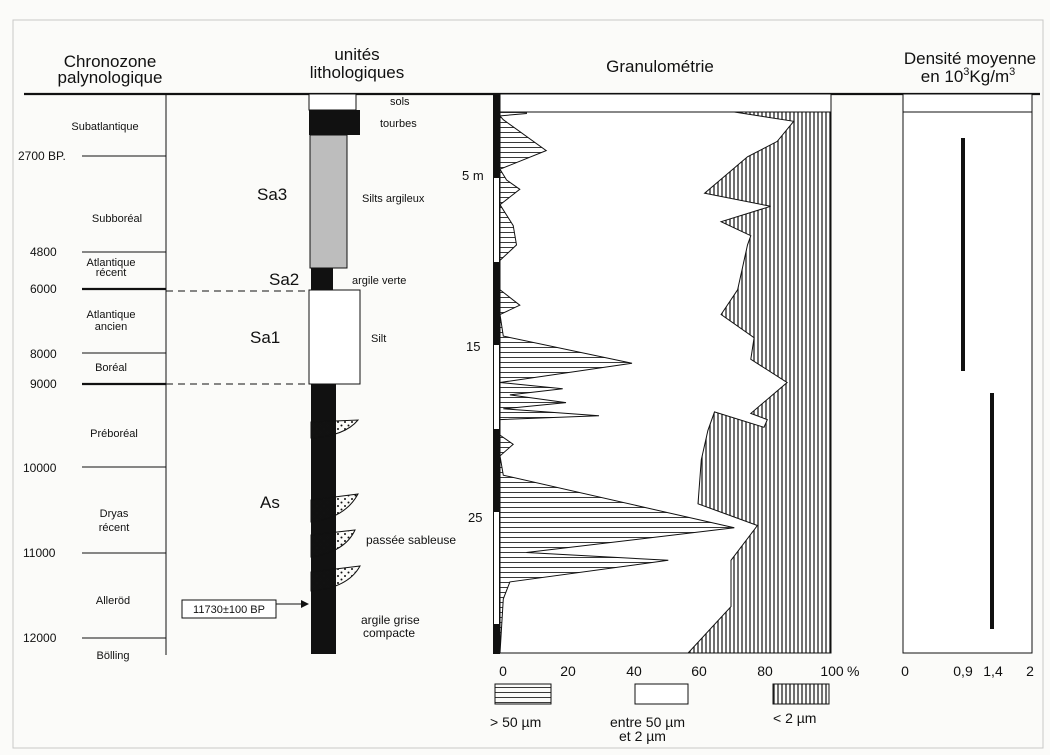 The image size is (1050, 755). Describe the element at coordinates (42, 156) in the screenshot. I see `age-2700: 2700 BP.` at that location.